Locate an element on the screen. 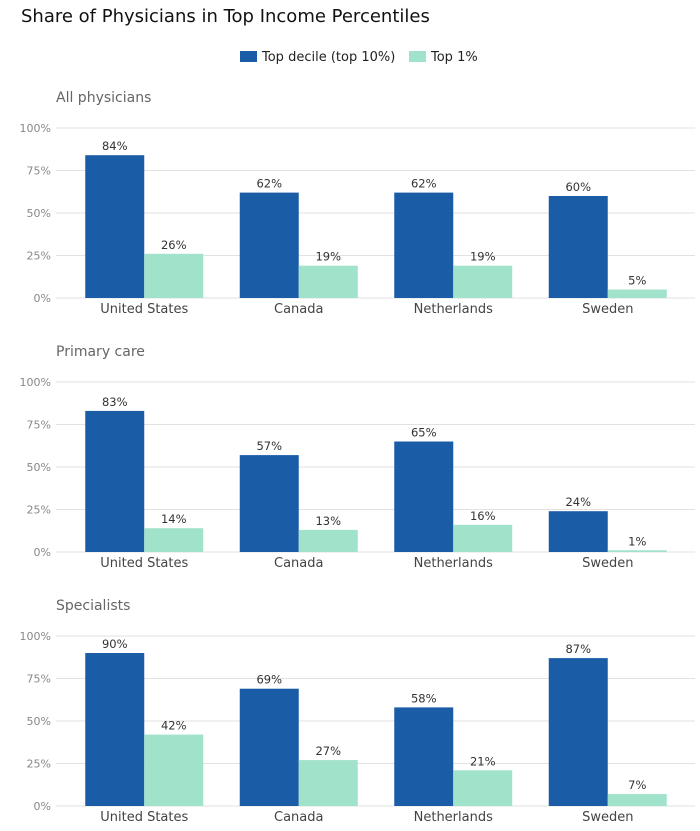 This screenshot has width=700, height=831. legend-label-top-1: Top 1% is located at coordinates (454, 57).